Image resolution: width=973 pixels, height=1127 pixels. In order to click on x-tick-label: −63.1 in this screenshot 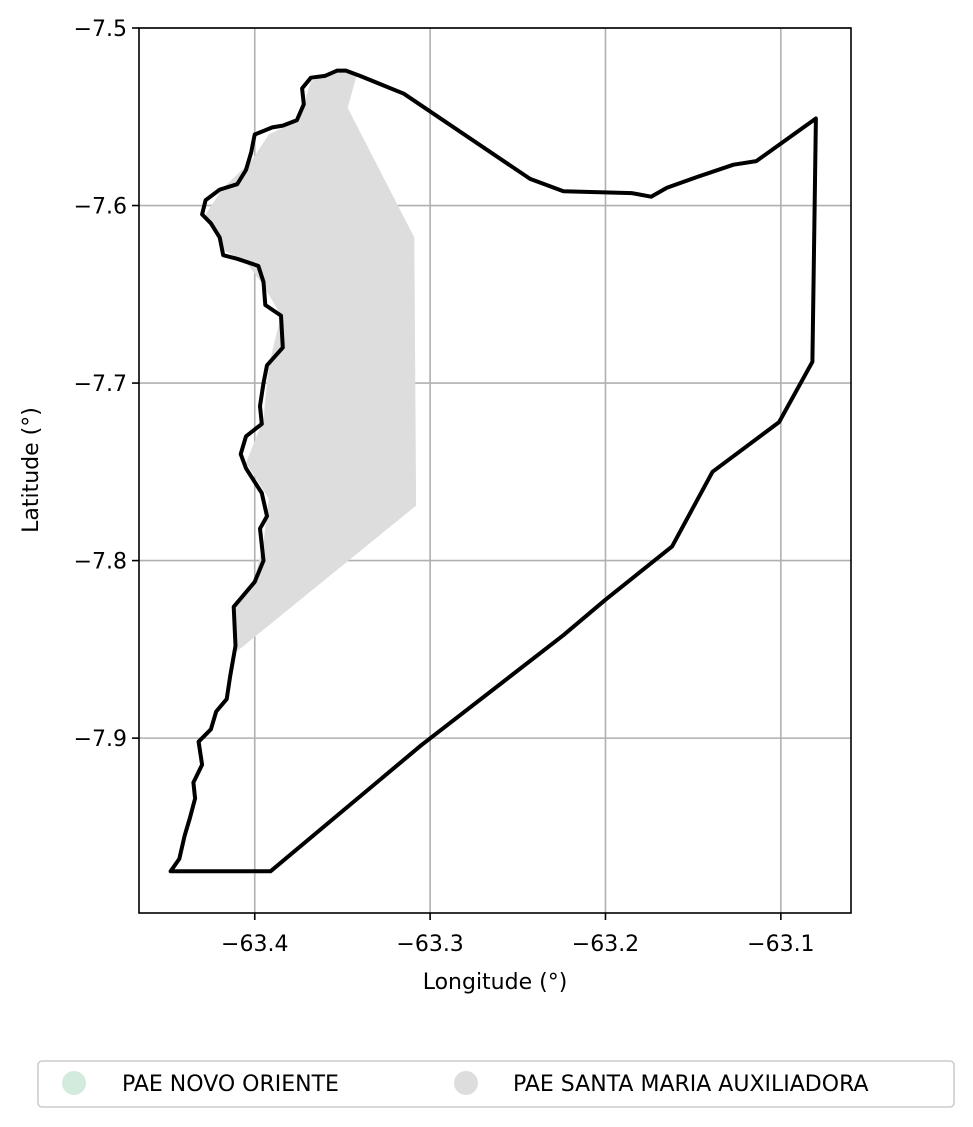, I will do `click(780, 944)`.